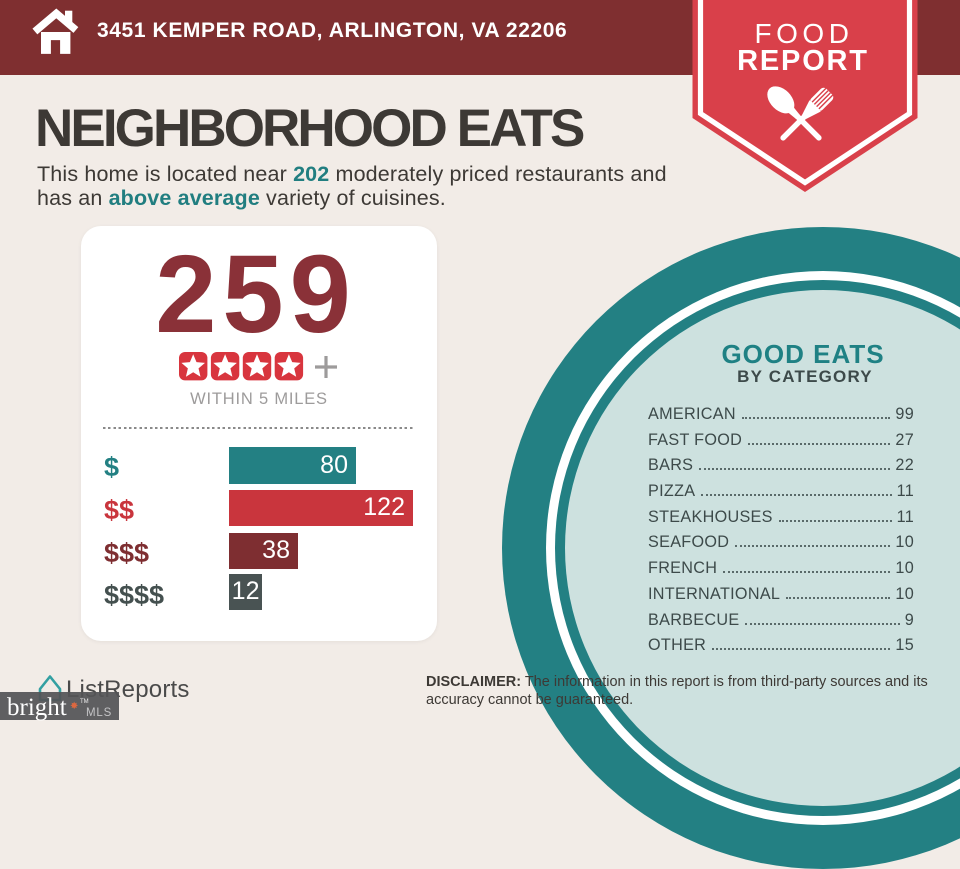 This screenshot has width=960, height=869. Describe the element at coordinates (804, 33) in the screenshot. I see `svg-text: FOOD` at that location.